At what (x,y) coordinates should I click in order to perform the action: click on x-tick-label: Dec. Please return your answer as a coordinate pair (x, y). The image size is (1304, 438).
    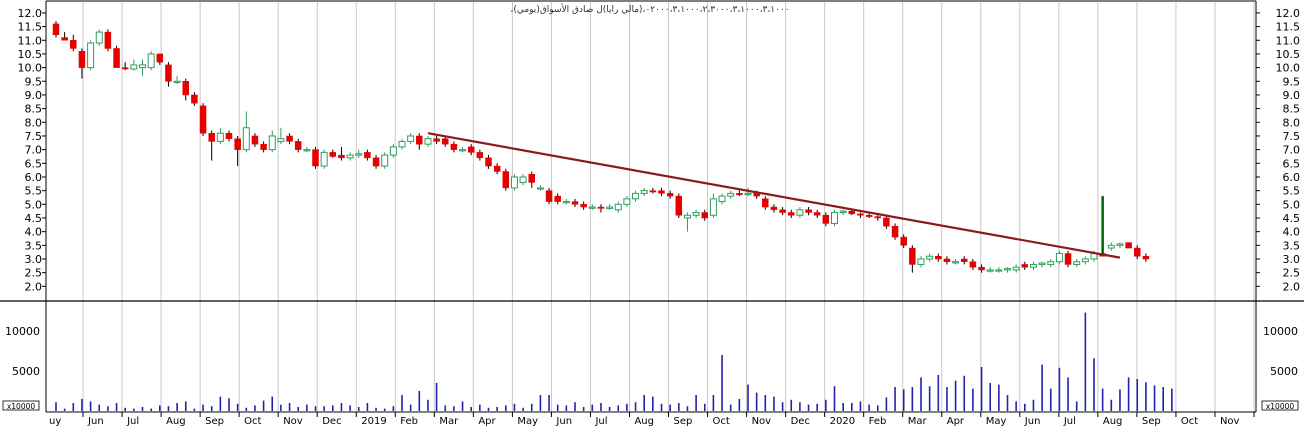
    Looking at the image, I should click on (331, 421).